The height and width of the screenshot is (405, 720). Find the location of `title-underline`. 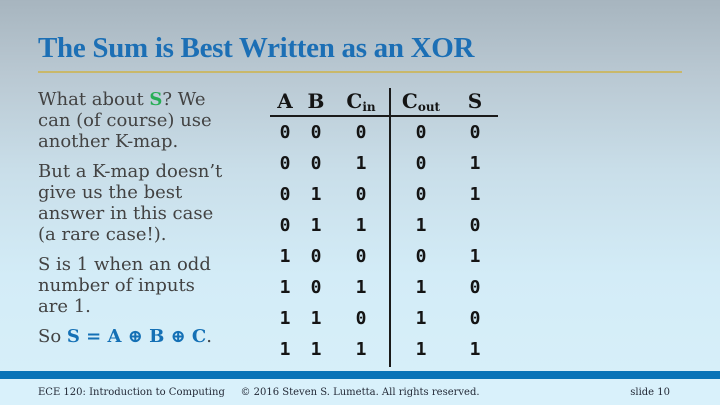

title-underline is located at coordinates (360, 72).